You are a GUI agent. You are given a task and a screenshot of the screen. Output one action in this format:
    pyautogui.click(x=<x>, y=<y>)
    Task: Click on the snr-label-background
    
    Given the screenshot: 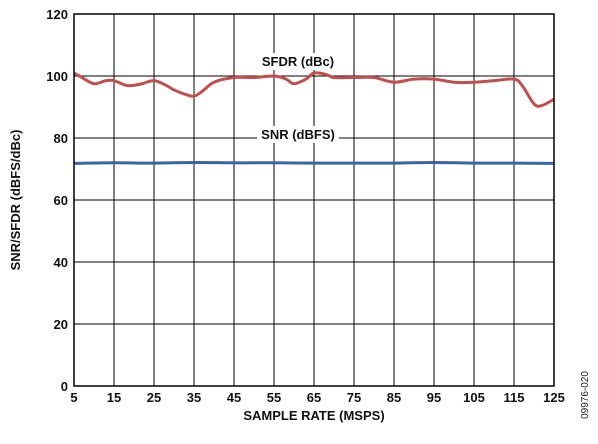 What is the action you would take?
    pyautogui.click(x=298, y=134)
    